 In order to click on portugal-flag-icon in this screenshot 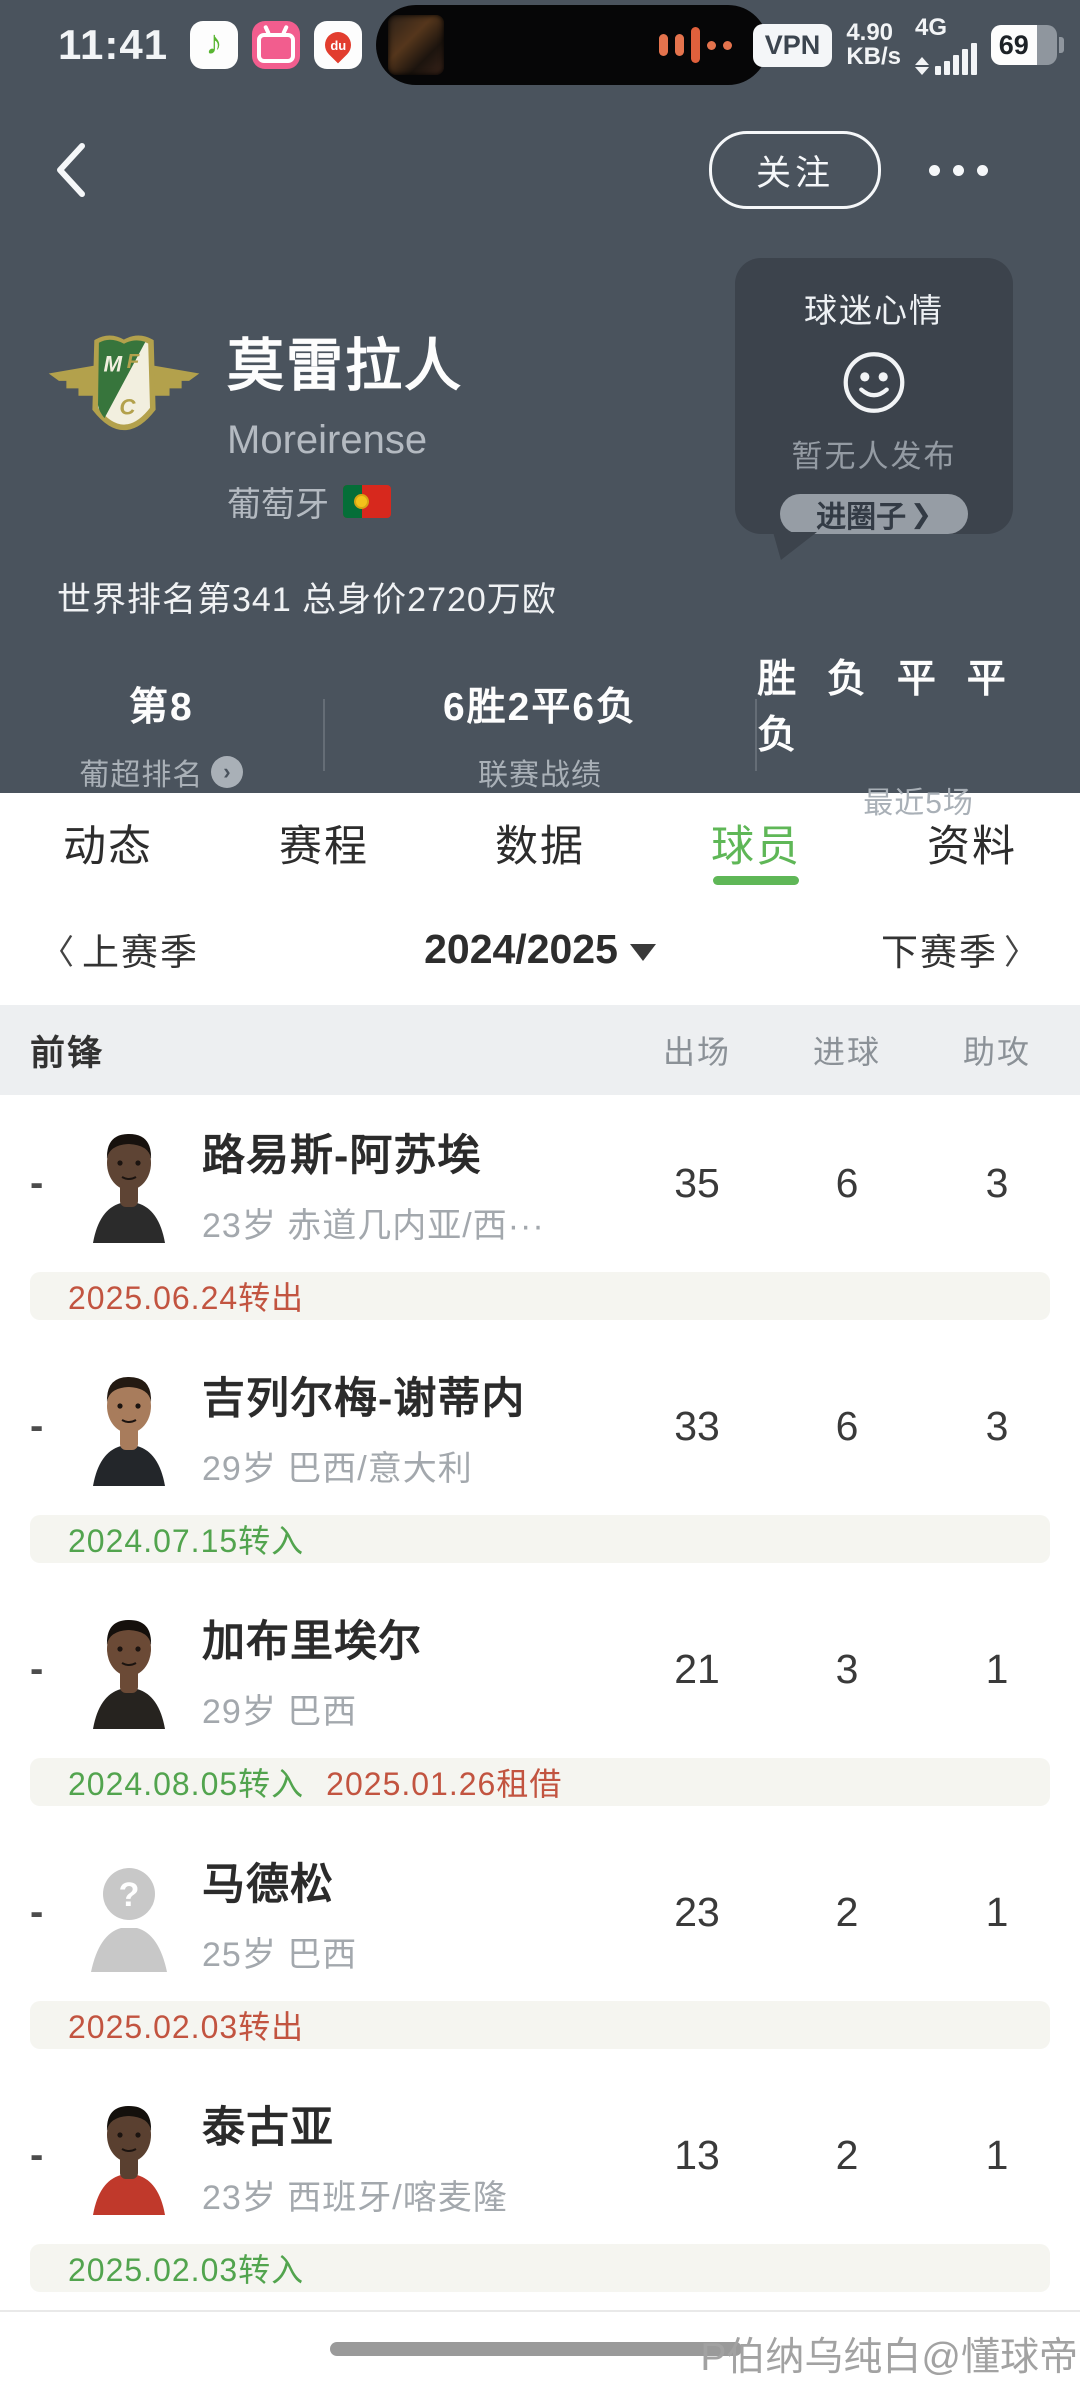, I will do `click(367, 501)`.